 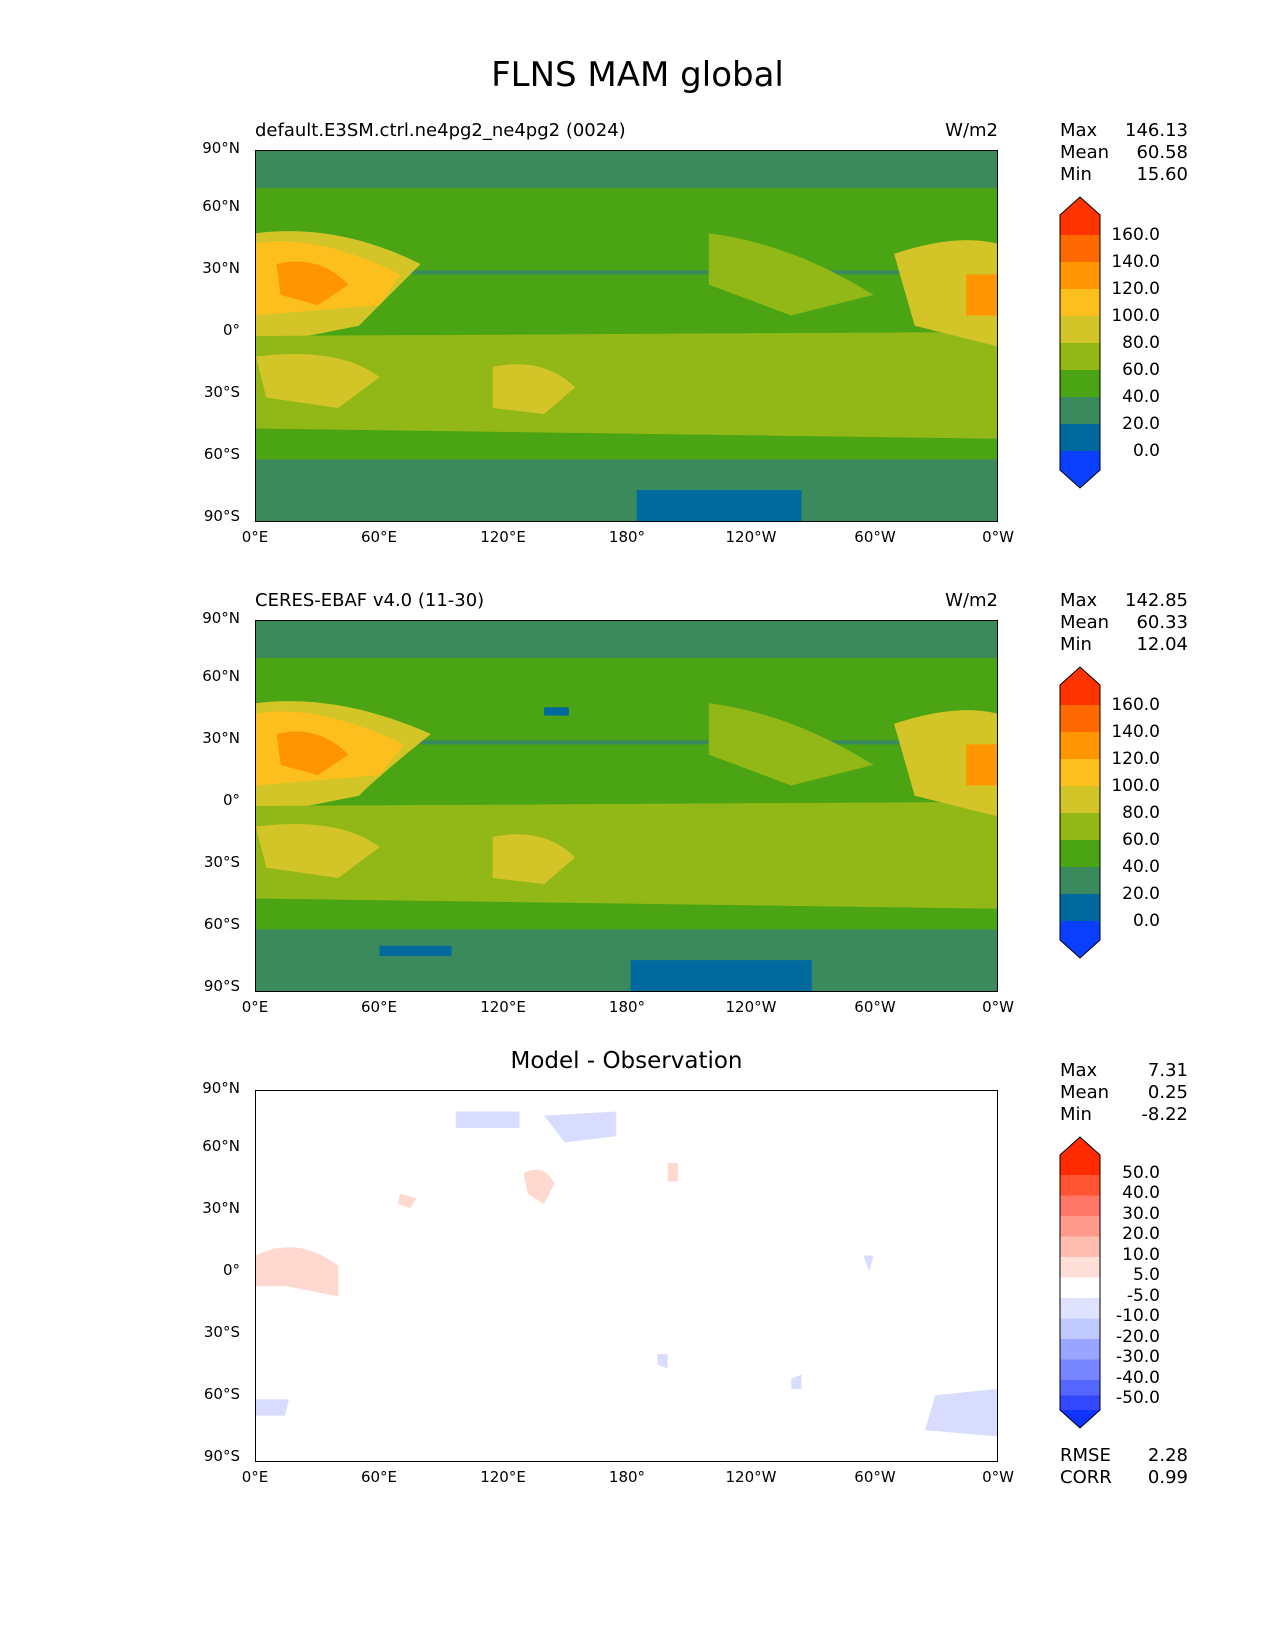 What do you see at coordinates (1141, 1214) in the screenshot?
I see `colorbar-label: 30.0` at bounding box center [1141, 1214].